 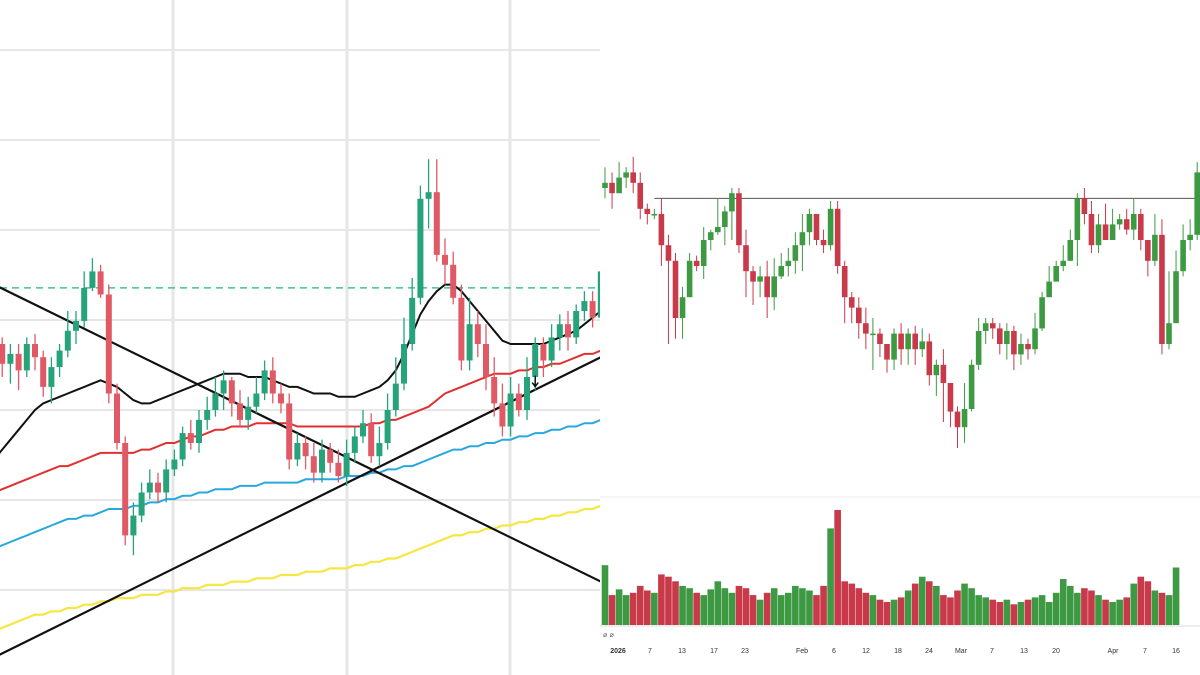 What do you see at coordinates (682, 651) in the screenshot?
I see `x-tick-label-2: 13` at bounding box center [682, 651].